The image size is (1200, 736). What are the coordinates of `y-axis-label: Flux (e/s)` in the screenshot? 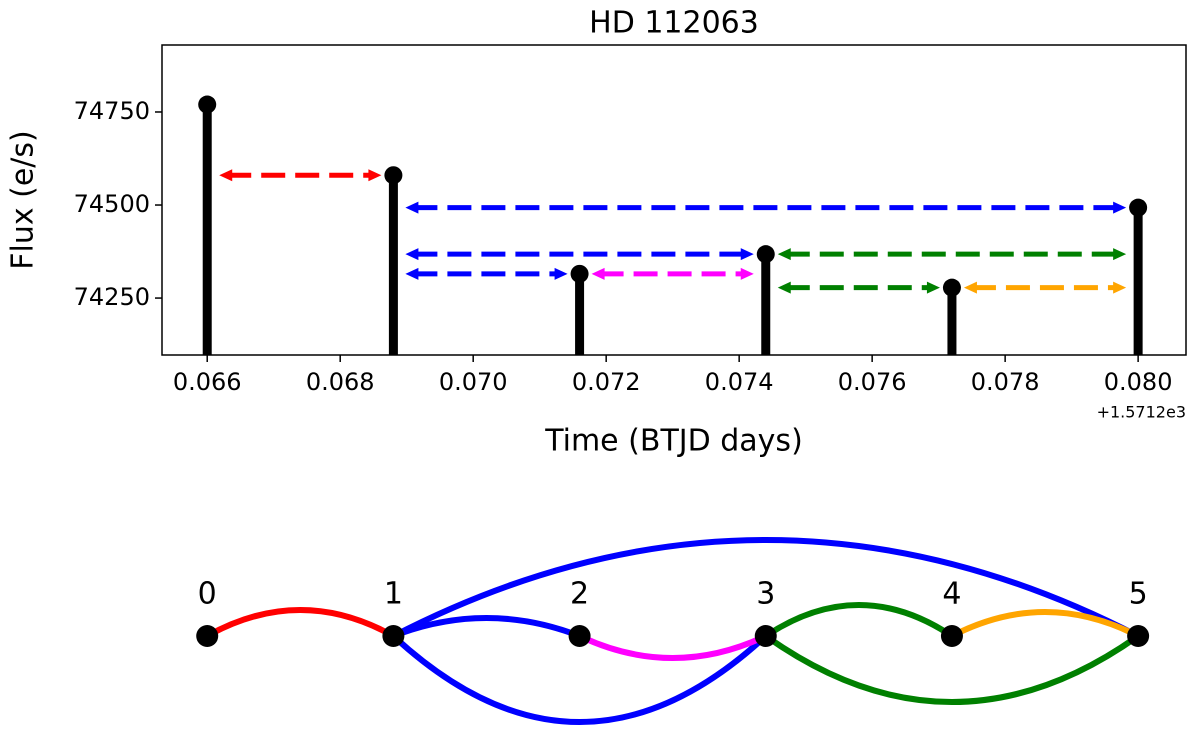 It's located at (23, 200).